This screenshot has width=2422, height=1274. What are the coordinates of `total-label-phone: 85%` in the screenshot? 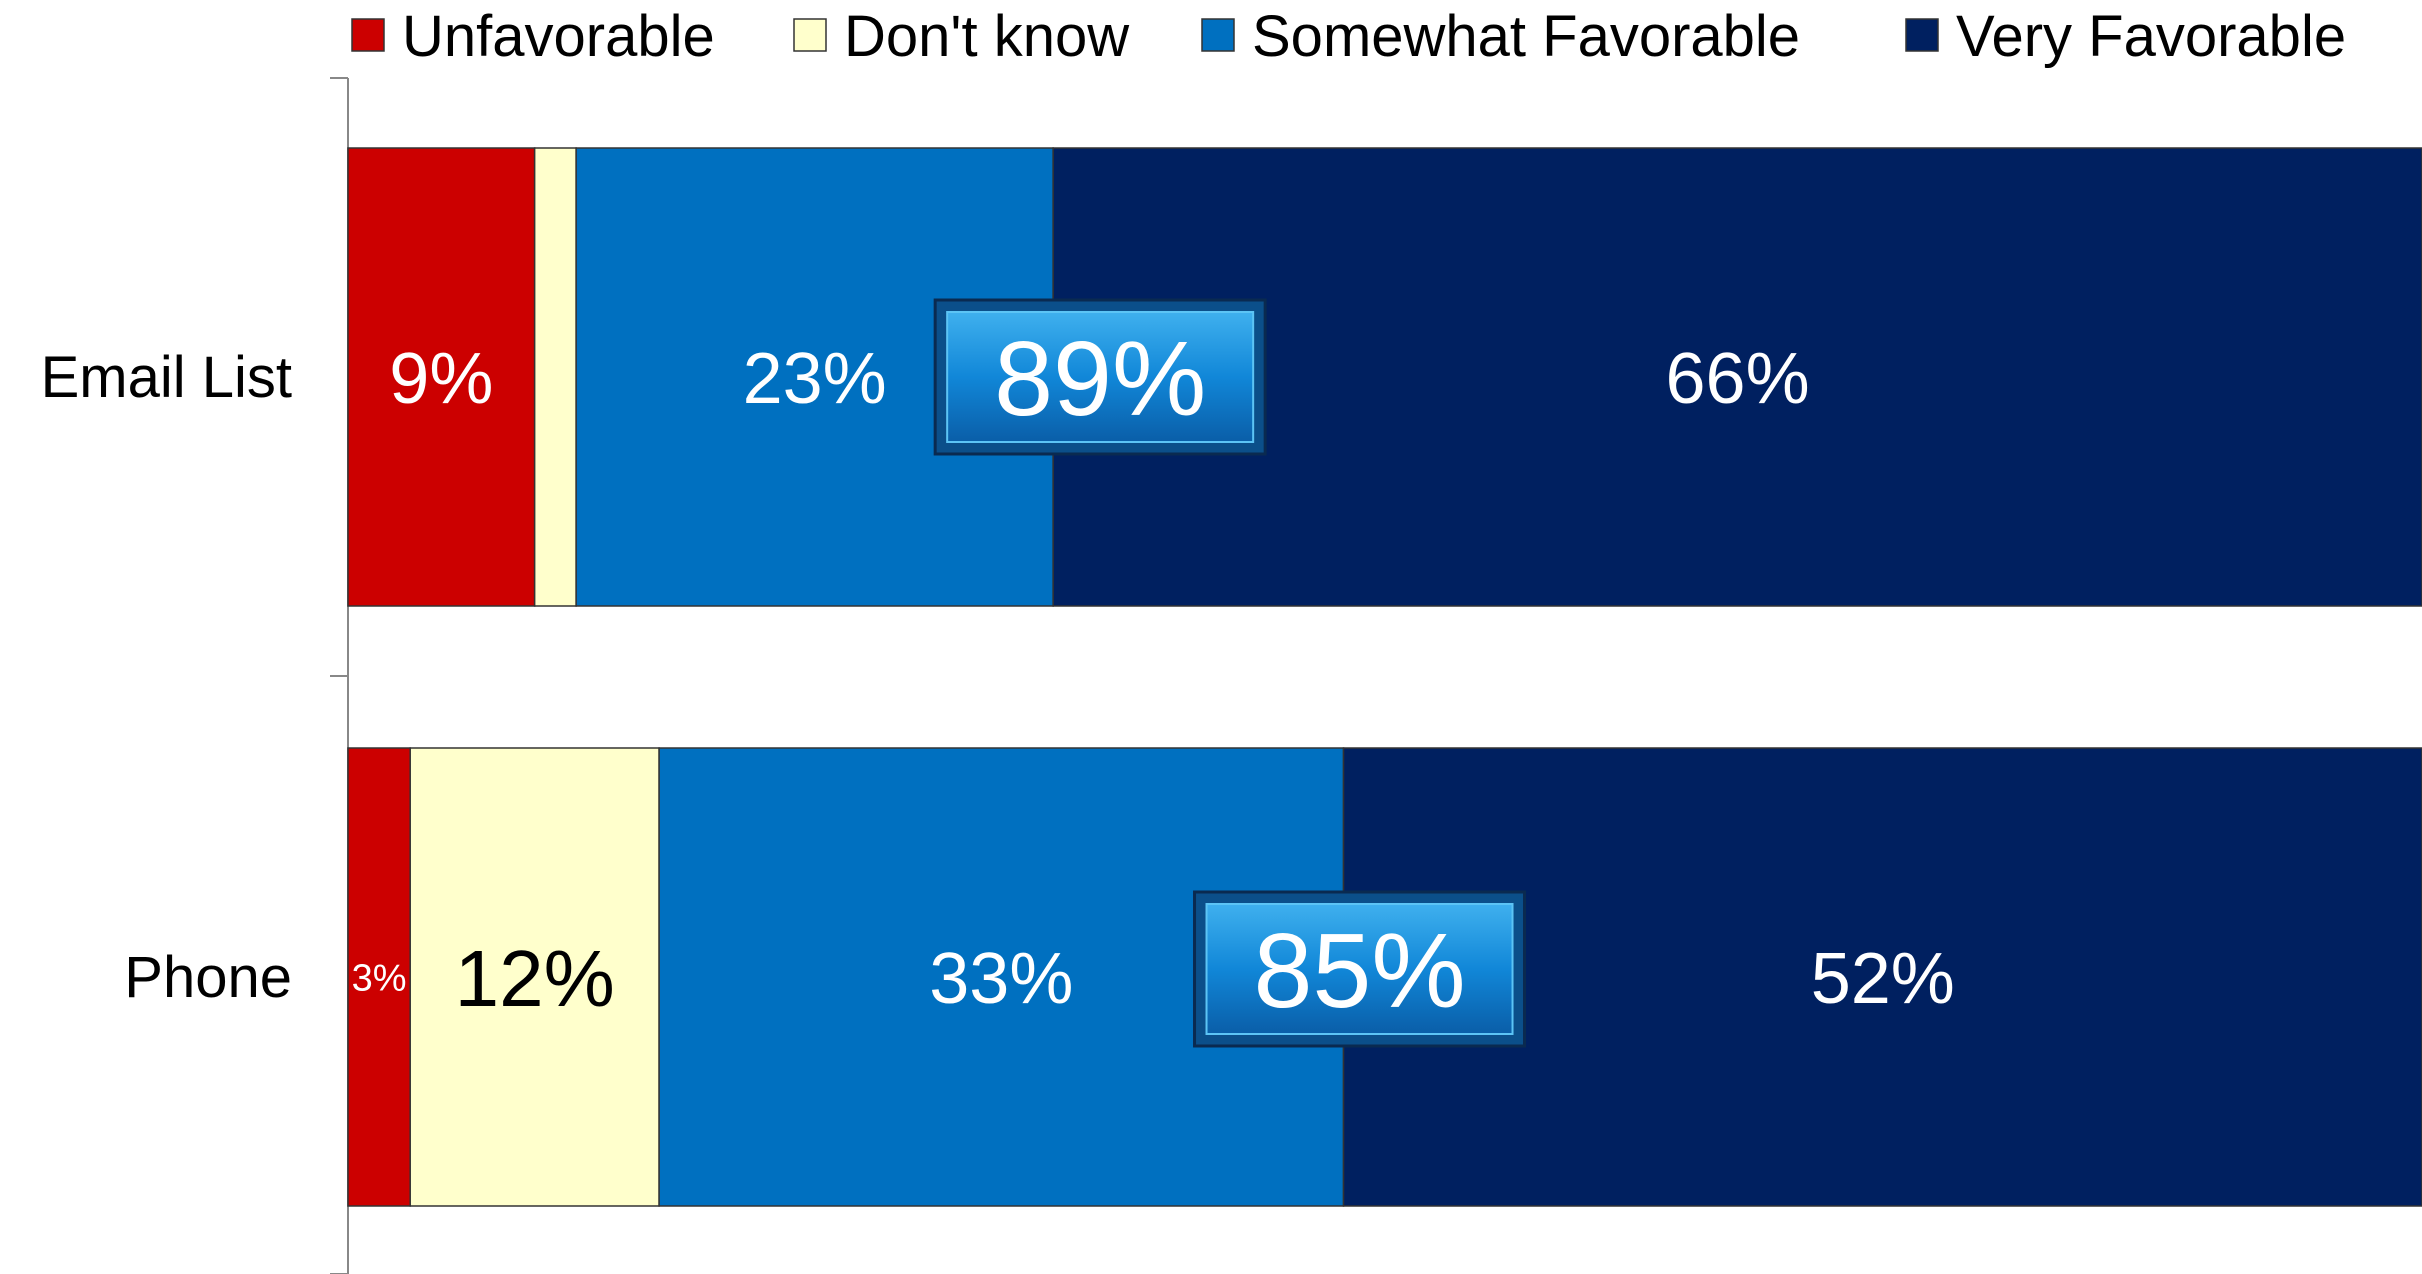 It's located at (1359, 971).